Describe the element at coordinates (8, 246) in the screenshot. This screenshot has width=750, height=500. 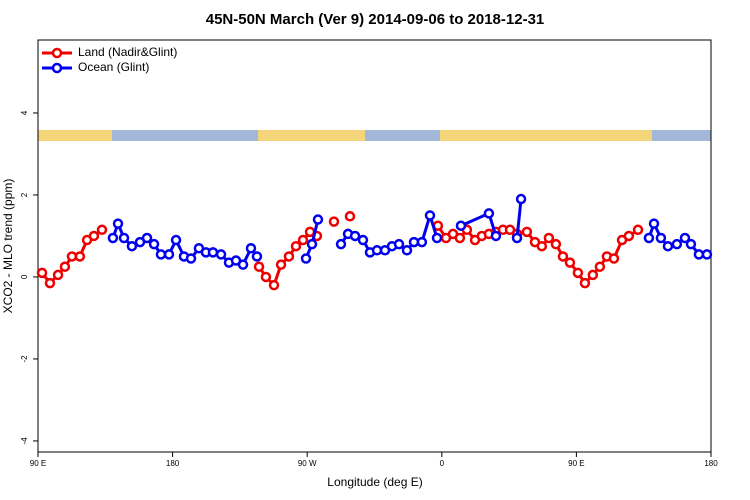
I see `y-axis-label: XCO2 - MLO trend (ppm)` at that location.